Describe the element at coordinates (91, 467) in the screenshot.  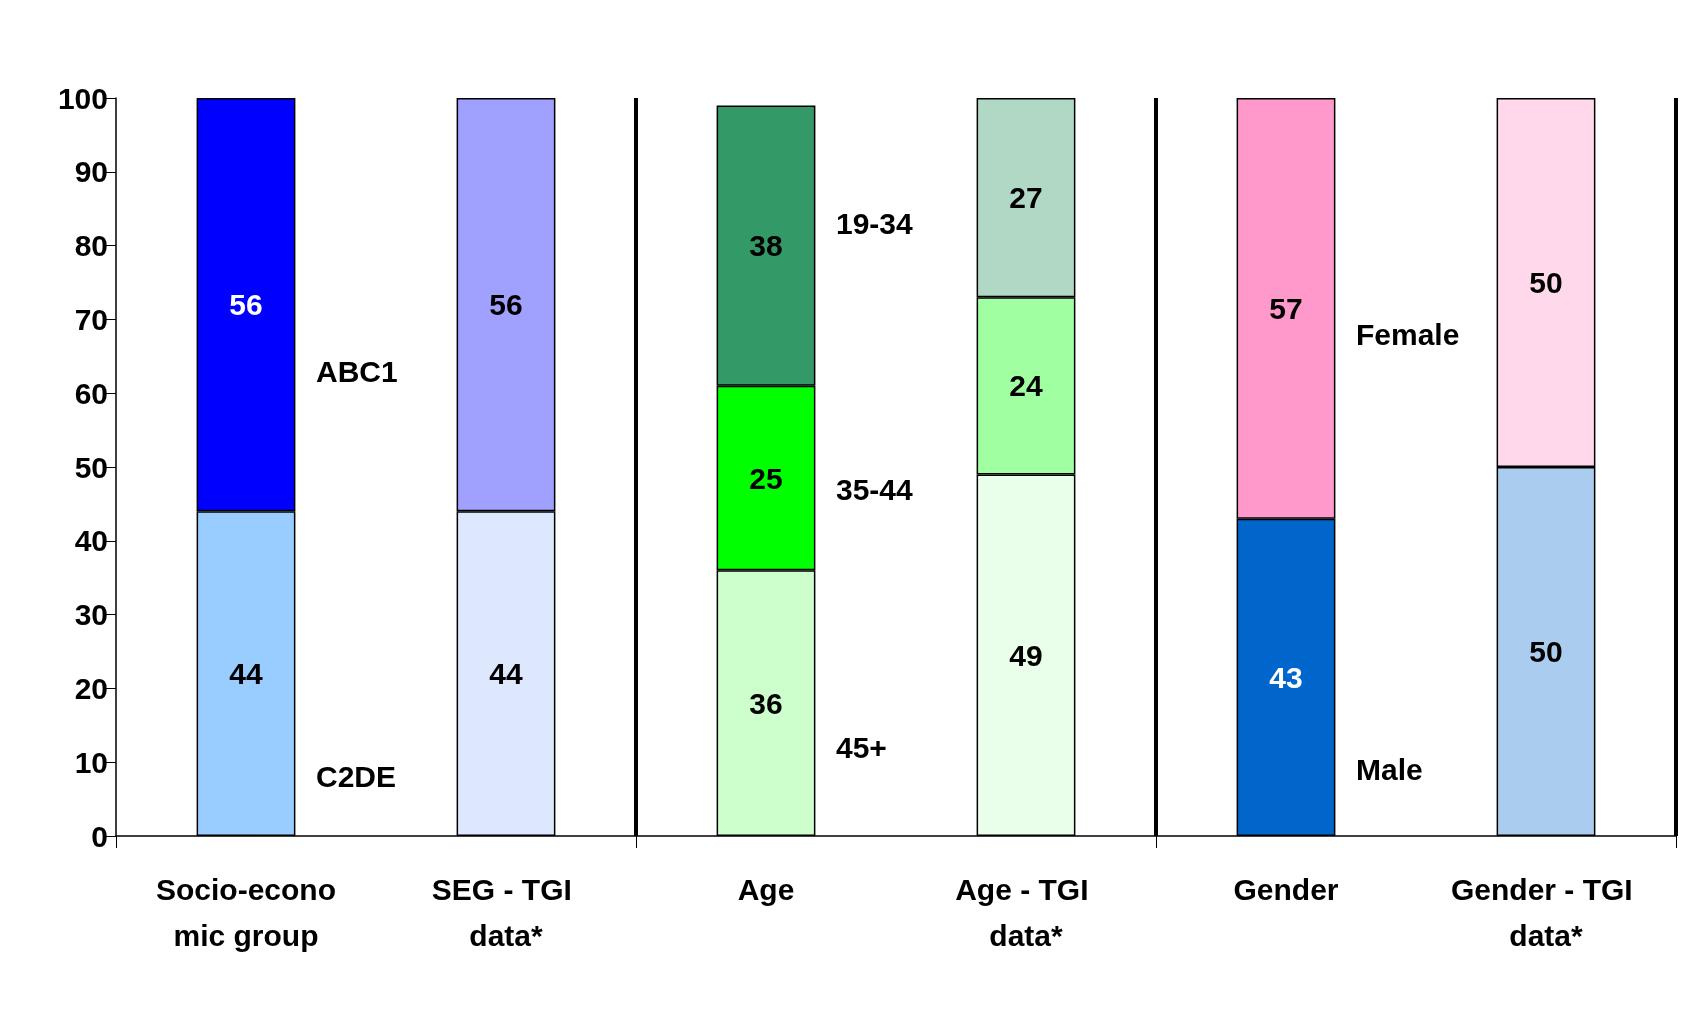
I see `y-tick-label: 50` at that location.